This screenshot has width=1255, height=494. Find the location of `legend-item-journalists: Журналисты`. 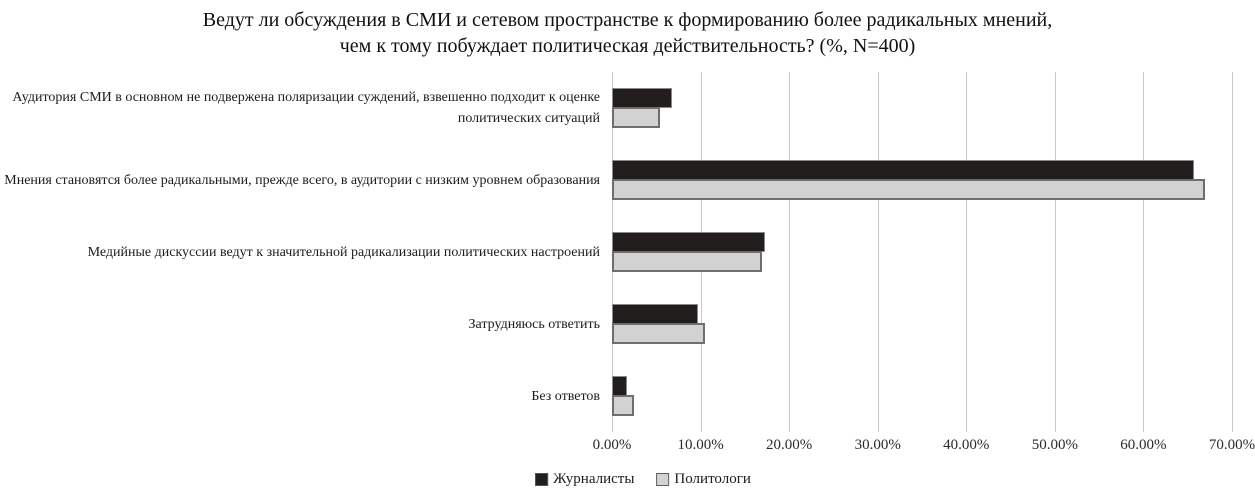

legend-item-journalists: Журналисты is located at coordinates (584, 479).